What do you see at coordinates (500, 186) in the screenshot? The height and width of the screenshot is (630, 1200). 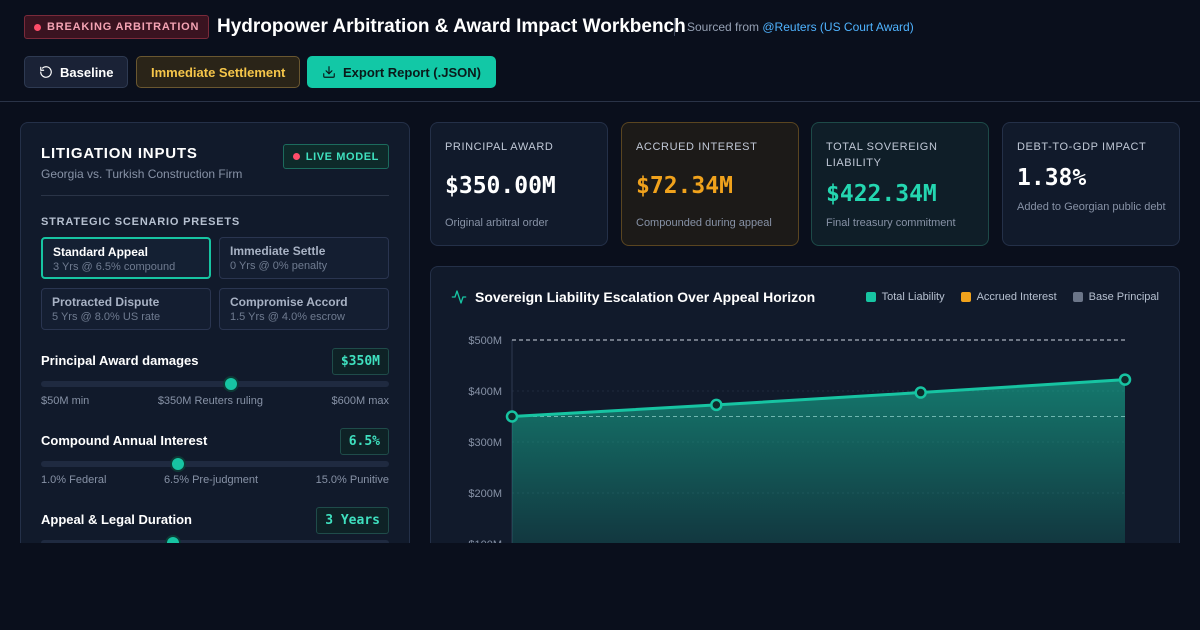 I see `kpi-value: $350.00M` at bounding box center [500, 186].